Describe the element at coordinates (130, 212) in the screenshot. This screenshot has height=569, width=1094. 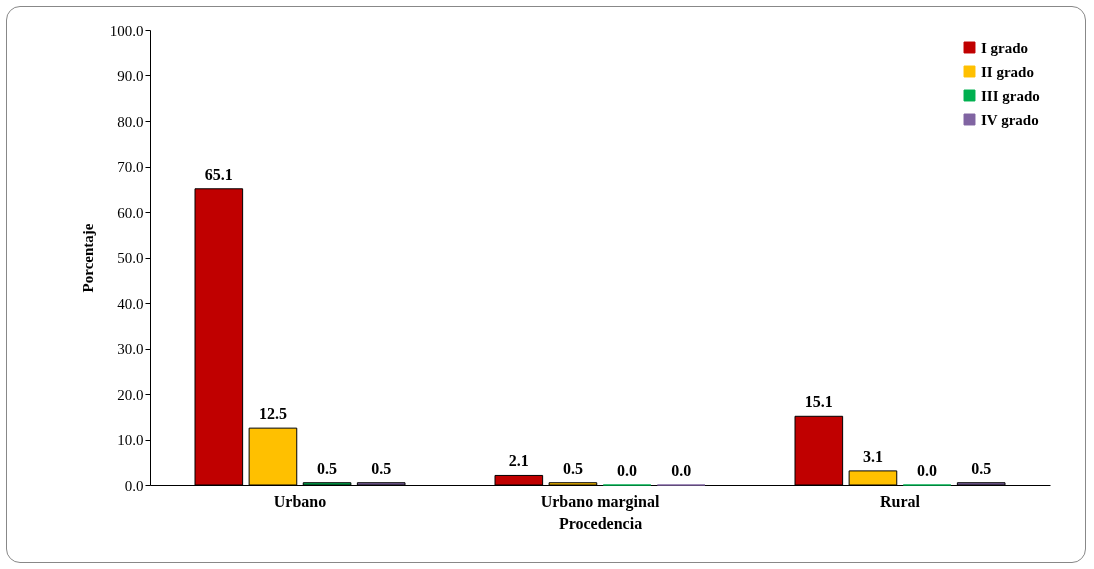
I see `y-tick-label: 60.0` at that location.